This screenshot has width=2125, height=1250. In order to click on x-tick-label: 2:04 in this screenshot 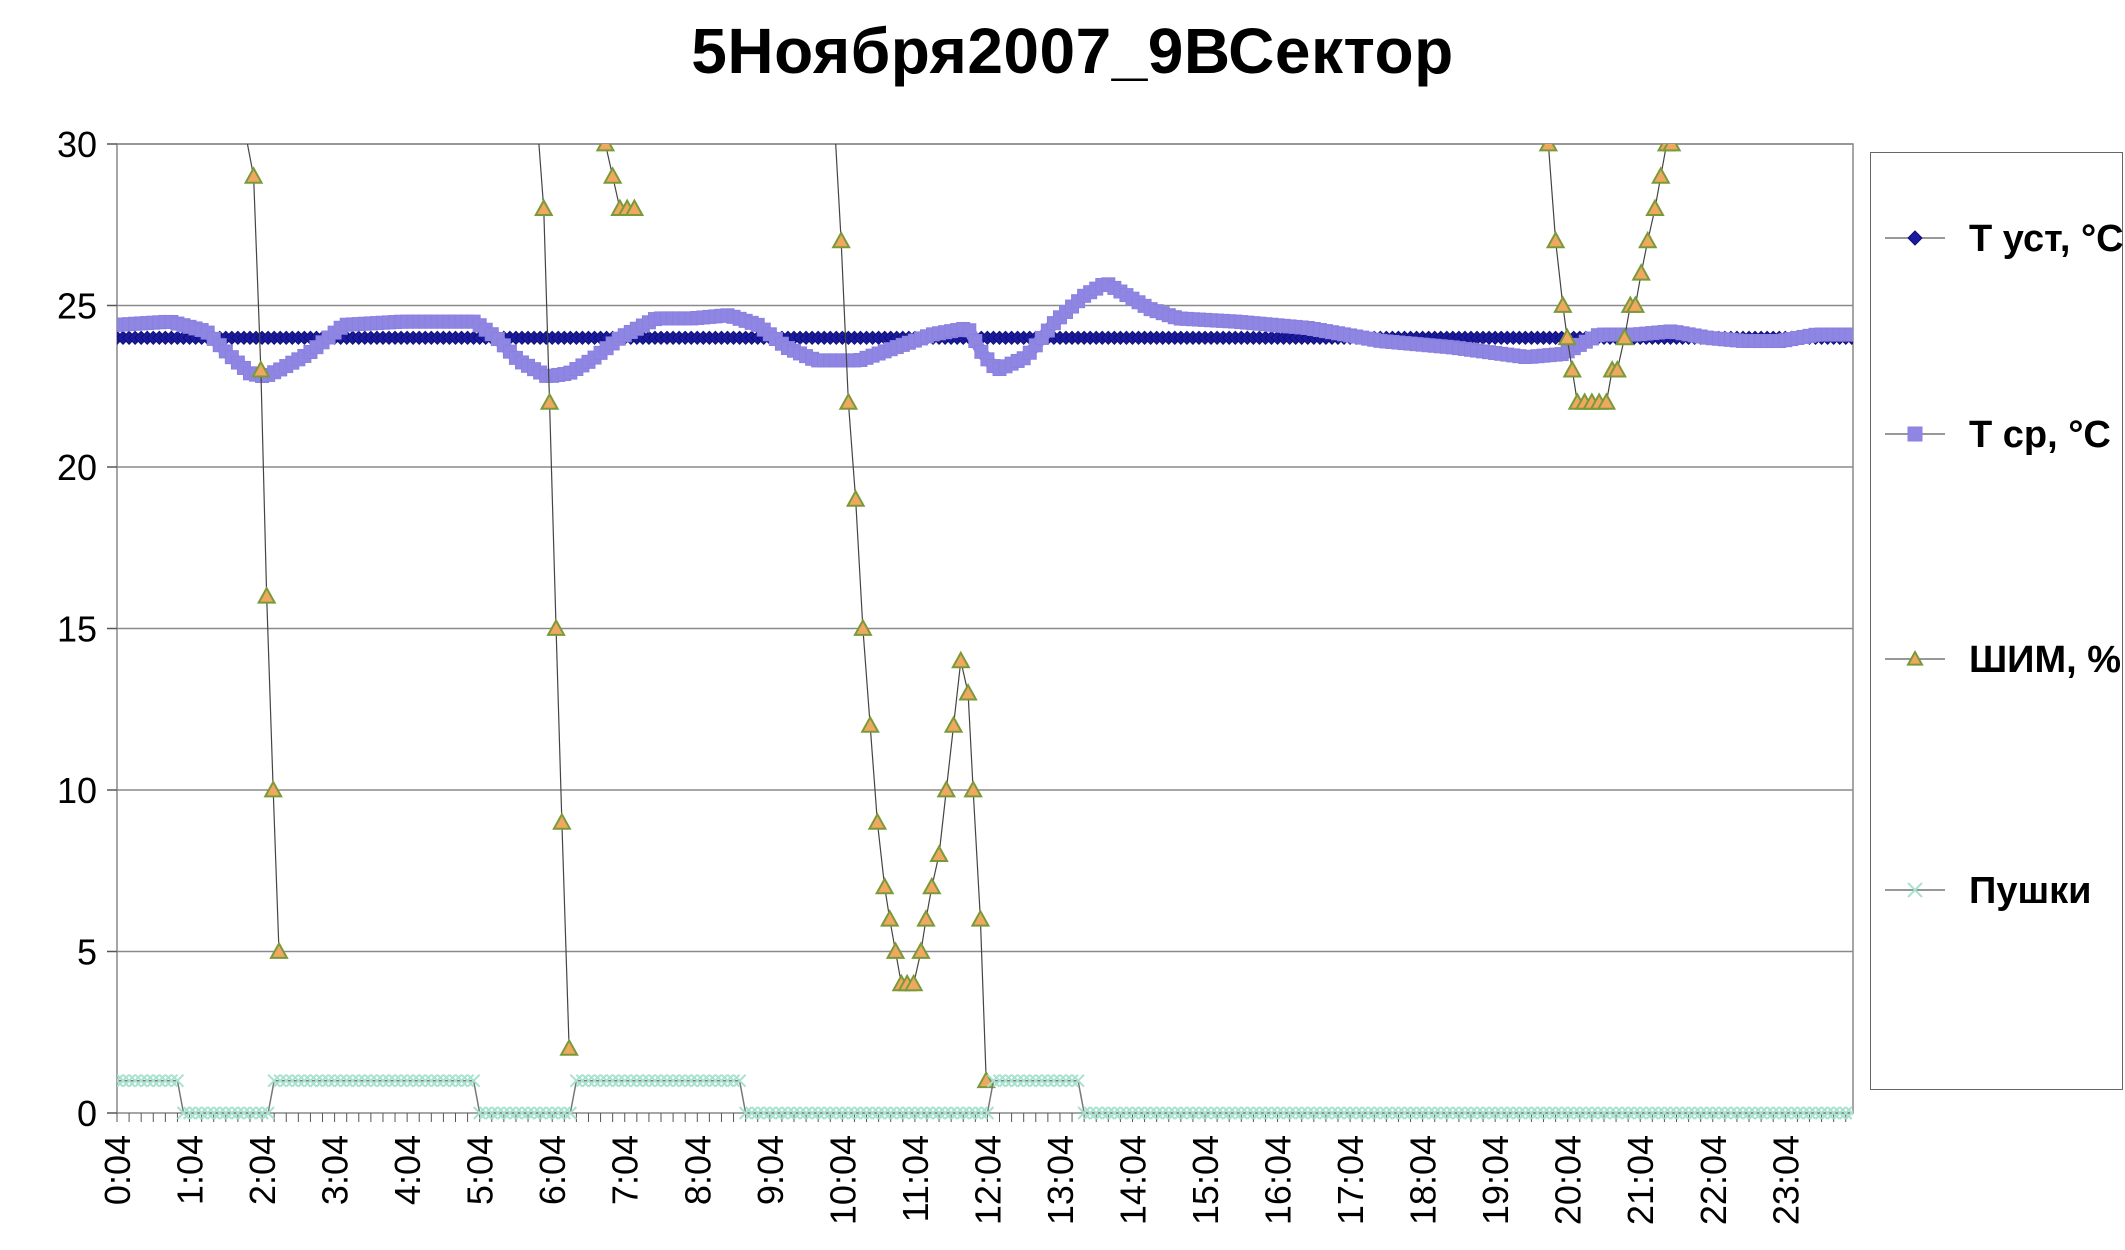, I will do `click(262, 1170)`.